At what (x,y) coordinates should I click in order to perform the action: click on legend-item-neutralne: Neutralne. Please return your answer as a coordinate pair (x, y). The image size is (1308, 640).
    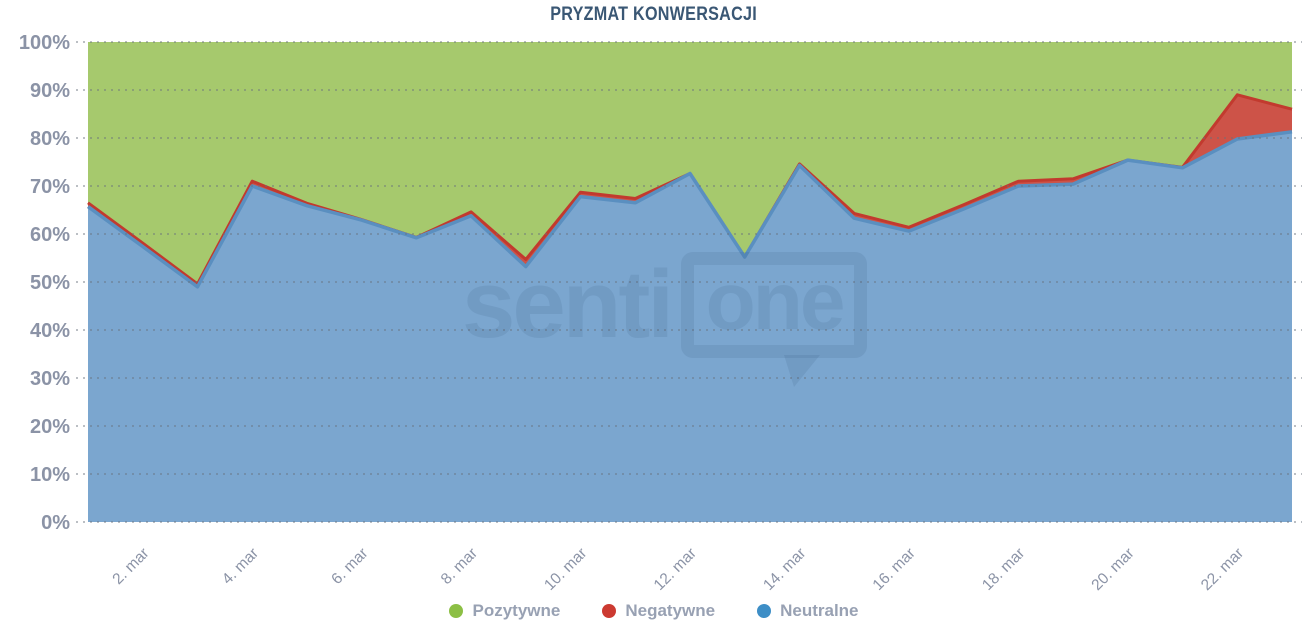
    Looking at the image, I should click on (808, 611).